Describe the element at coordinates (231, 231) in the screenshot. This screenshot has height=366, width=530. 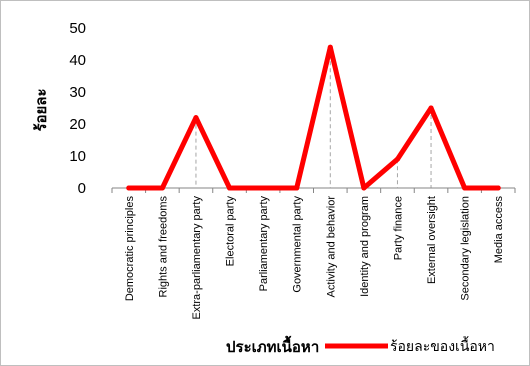
I see `x-tick-label: Electoral party` at that location.